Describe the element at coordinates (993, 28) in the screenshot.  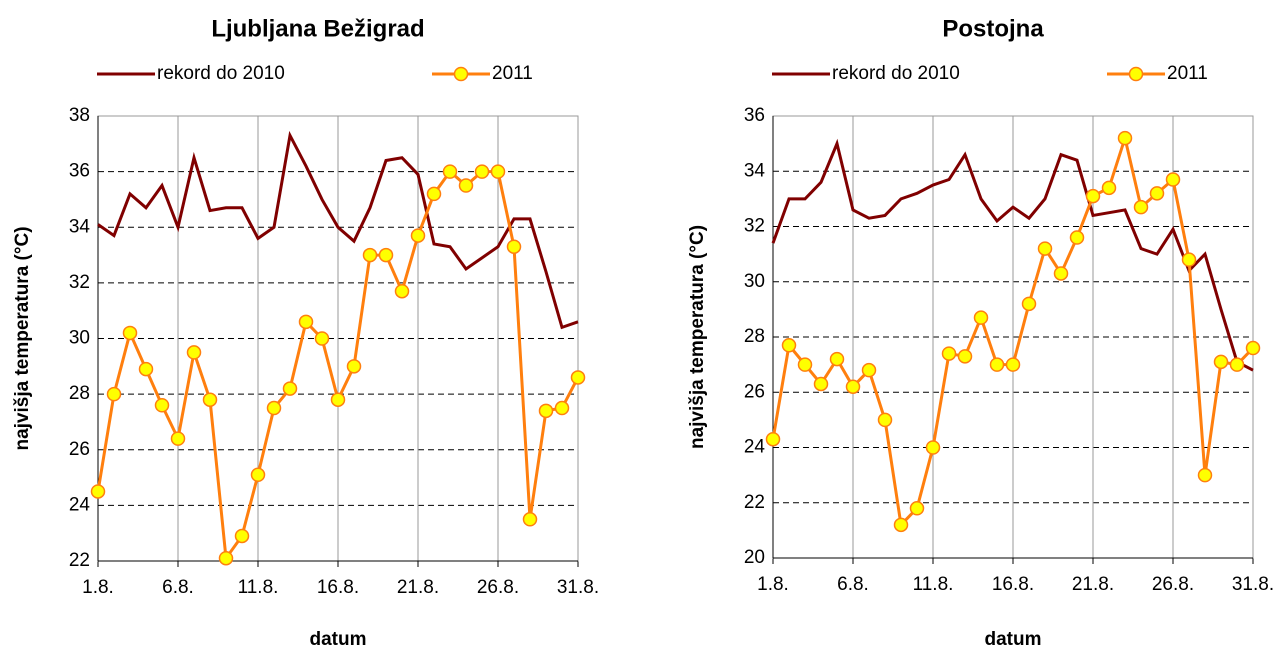
I see `chart-title: Postojna` at that location.